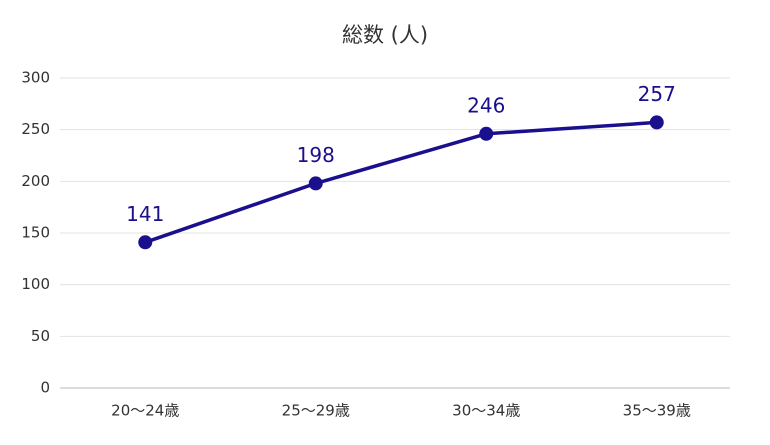 The width and height of the screenshot is (770, 445). I want to click on y-tick-label: 50, so click(40, 336).